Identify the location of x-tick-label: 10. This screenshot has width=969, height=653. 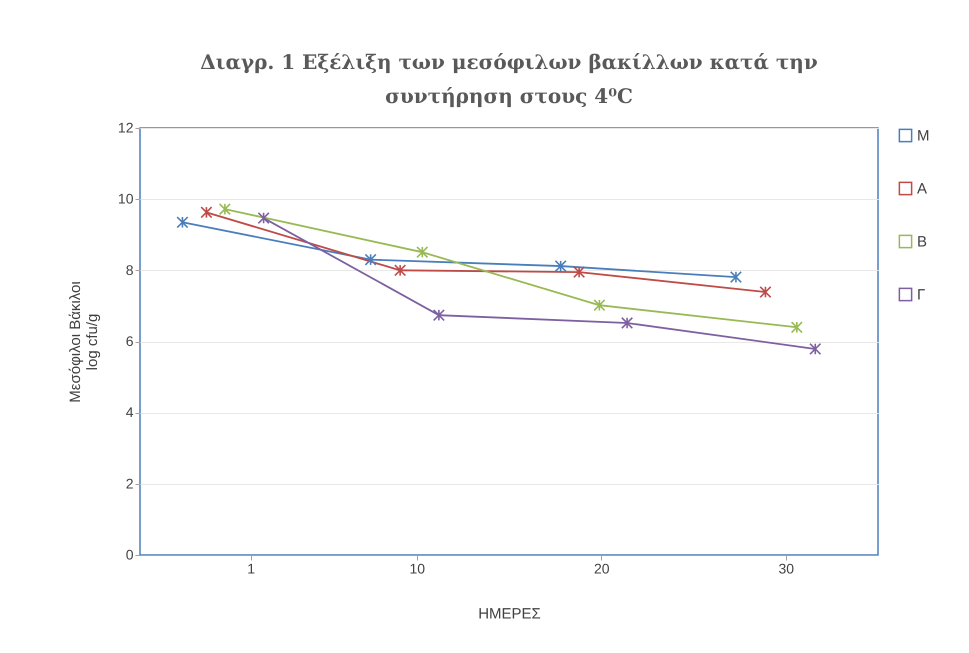
(417, 568).